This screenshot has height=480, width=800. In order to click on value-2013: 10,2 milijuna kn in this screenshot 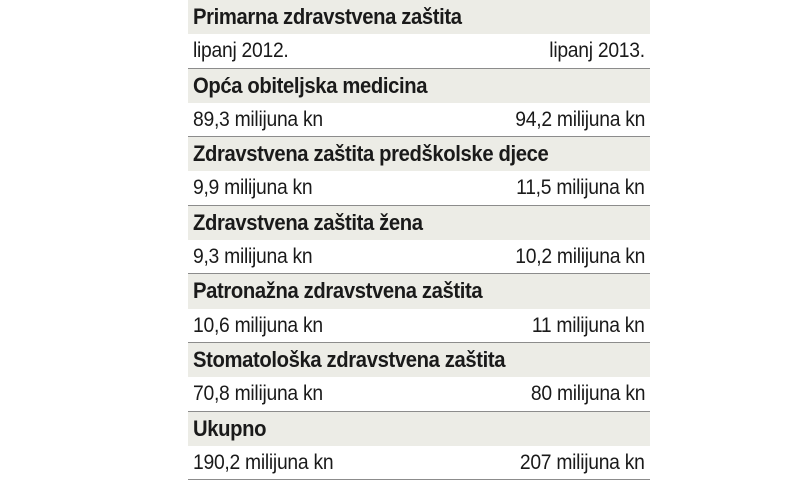, I will do `click(580, 257)`.